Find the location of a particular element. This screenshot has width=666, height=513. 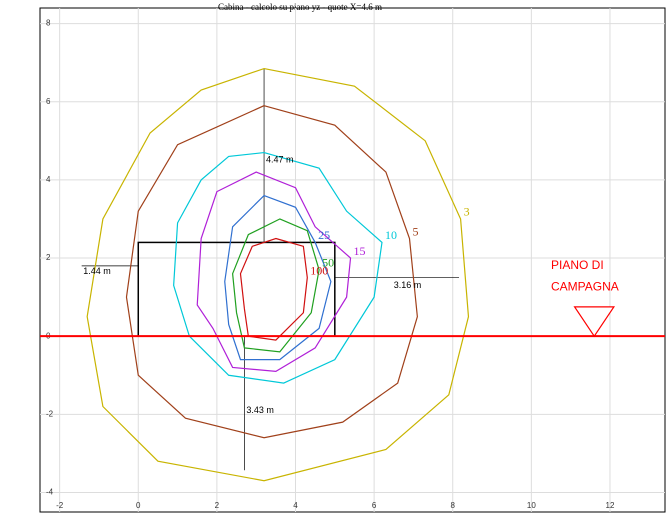

x-tick-label: 4 is located at coordinates (295, 505).